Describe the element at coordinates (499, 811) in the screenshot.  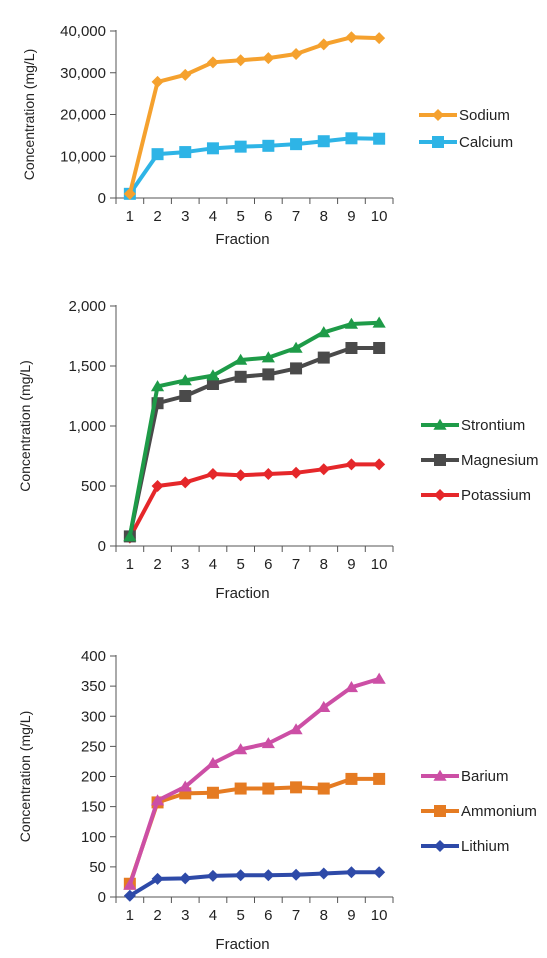
I see `legend-label: Ammonium` at that location.